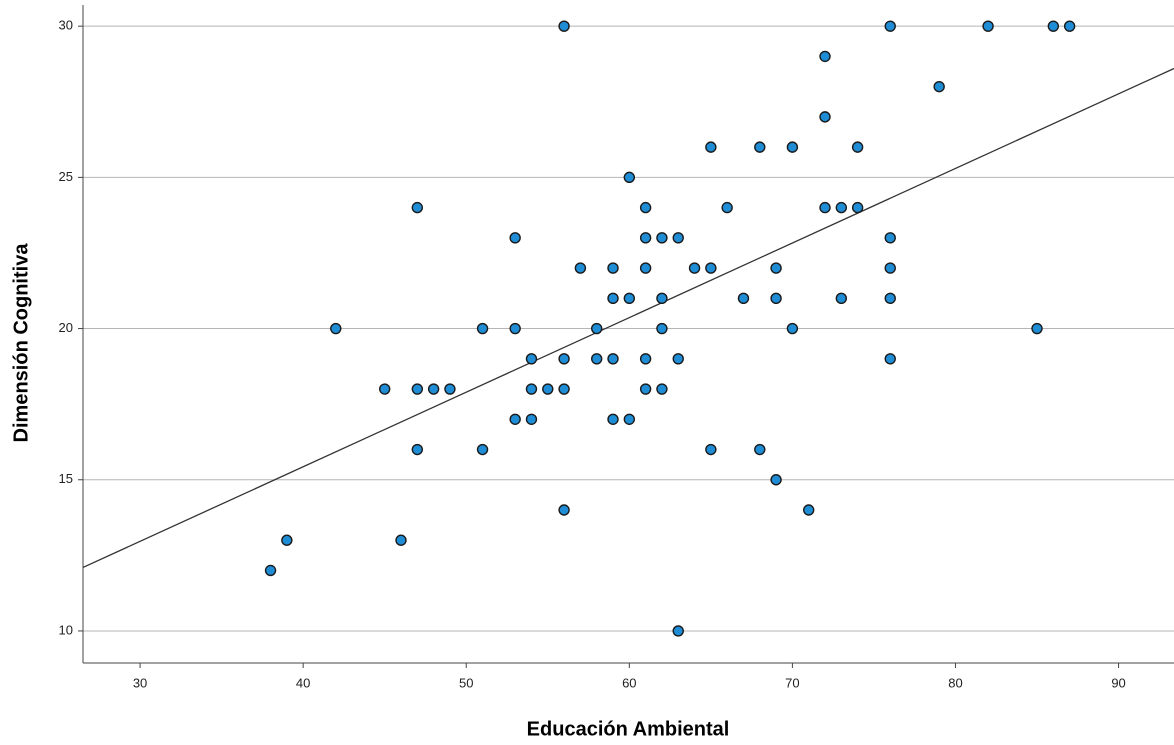 The image size is (1174, 745). What do you see at coordinates (21, 343) in the screenshot?
I see `y-axis-title: Dimensión Cognitiva` at bounding box center [21, 343].